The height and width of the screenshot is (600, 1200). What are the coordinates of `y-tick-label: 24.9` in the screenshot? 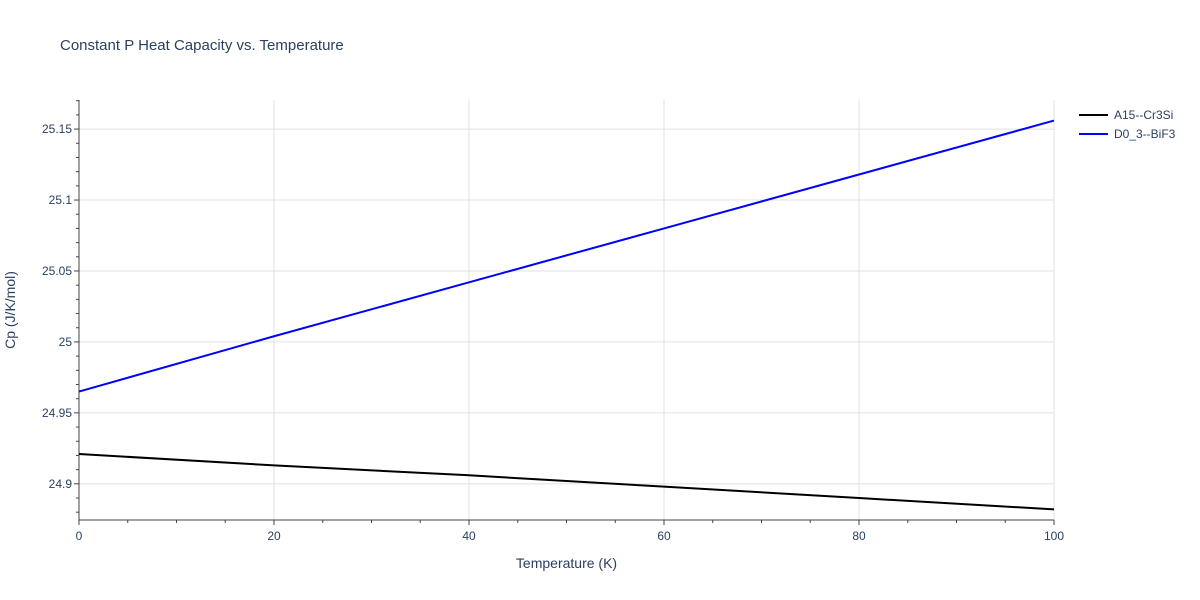 It's located at (61, 484).